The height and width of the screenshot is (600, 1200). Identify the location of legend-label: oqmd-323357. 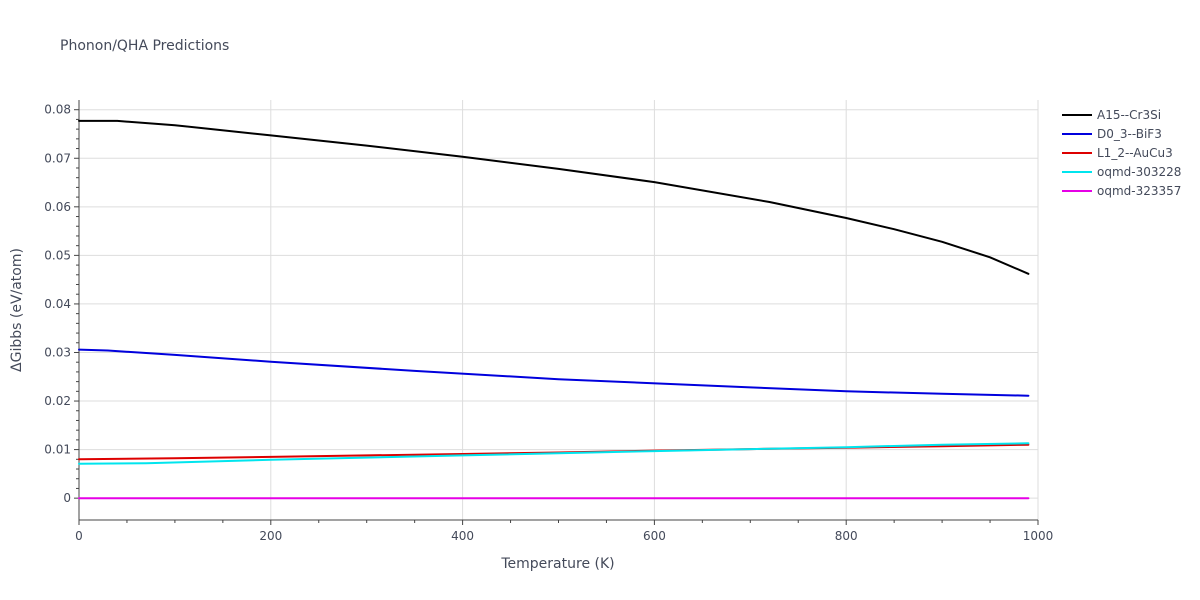
(1139, 191).